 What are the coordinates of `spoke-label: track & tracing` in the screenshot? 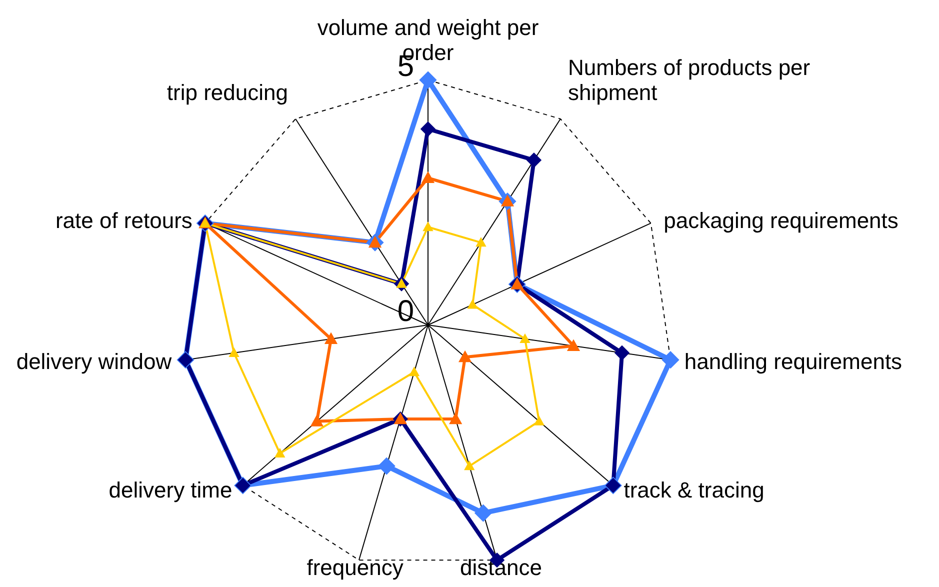 It's located at (694, 490).